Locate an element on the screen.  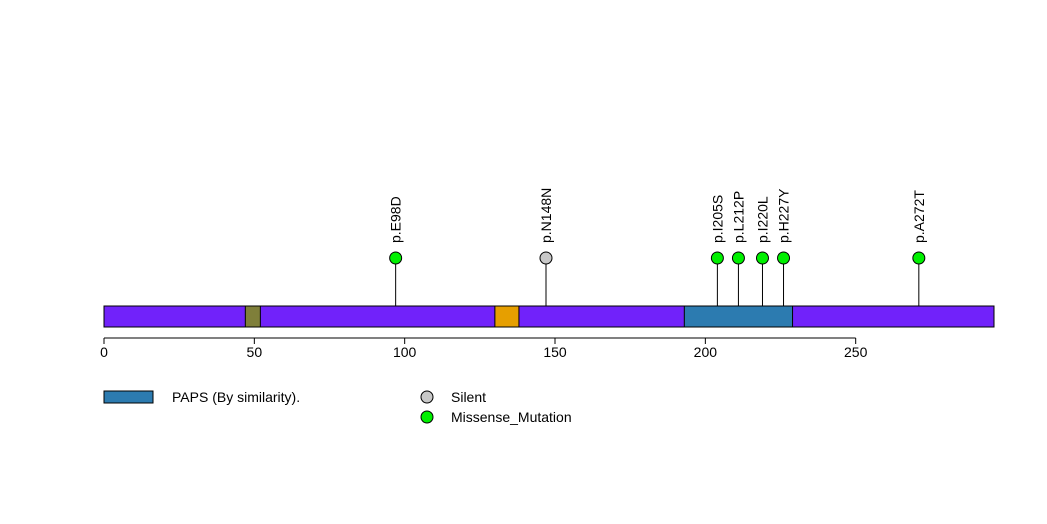
domain-layer is located at coordinates (519, 316).